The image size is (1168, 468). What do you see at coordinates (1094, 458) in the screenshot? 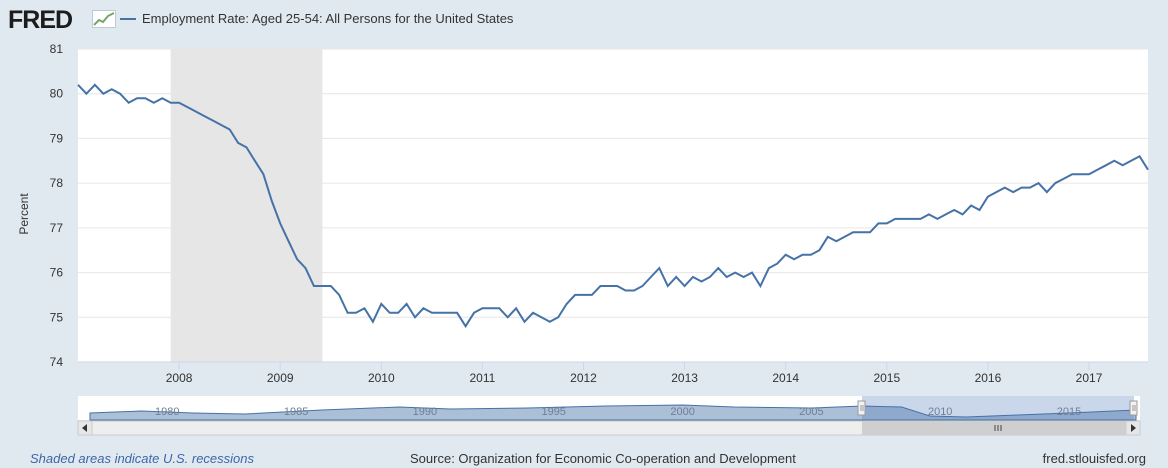
I see `site-link: fred.stlouisfed.org` at bounding box center [1094, 458].